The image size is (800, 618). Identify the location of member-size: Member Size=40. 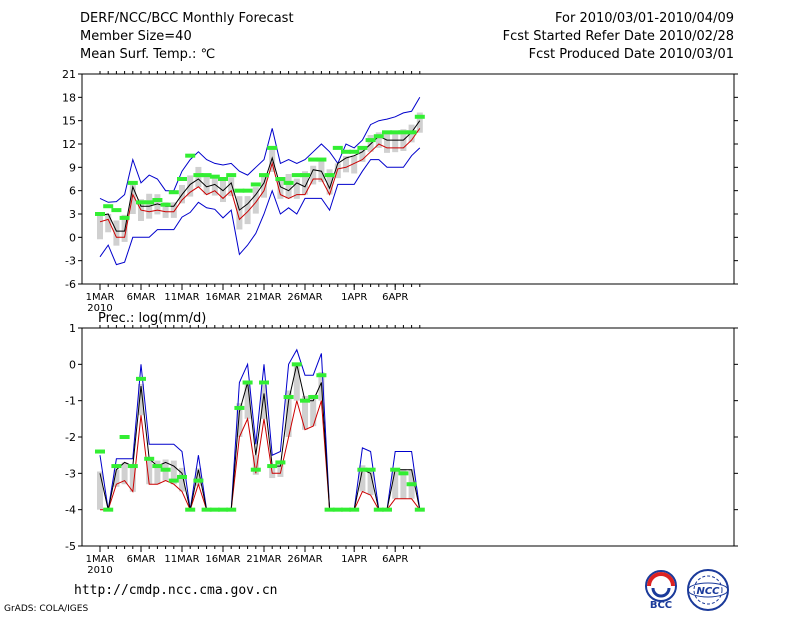
(136, 36).